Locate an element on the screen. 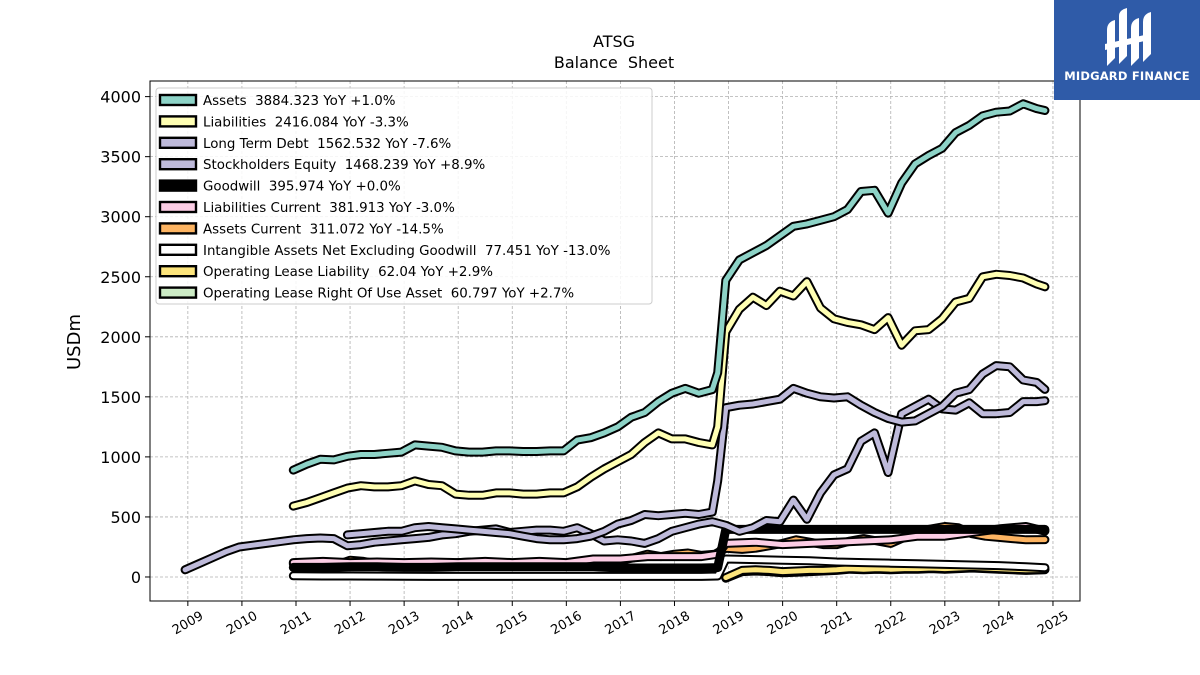 The image size is (1200, 675). x-tick-label: 2024 is located at coordinates (999, 624).